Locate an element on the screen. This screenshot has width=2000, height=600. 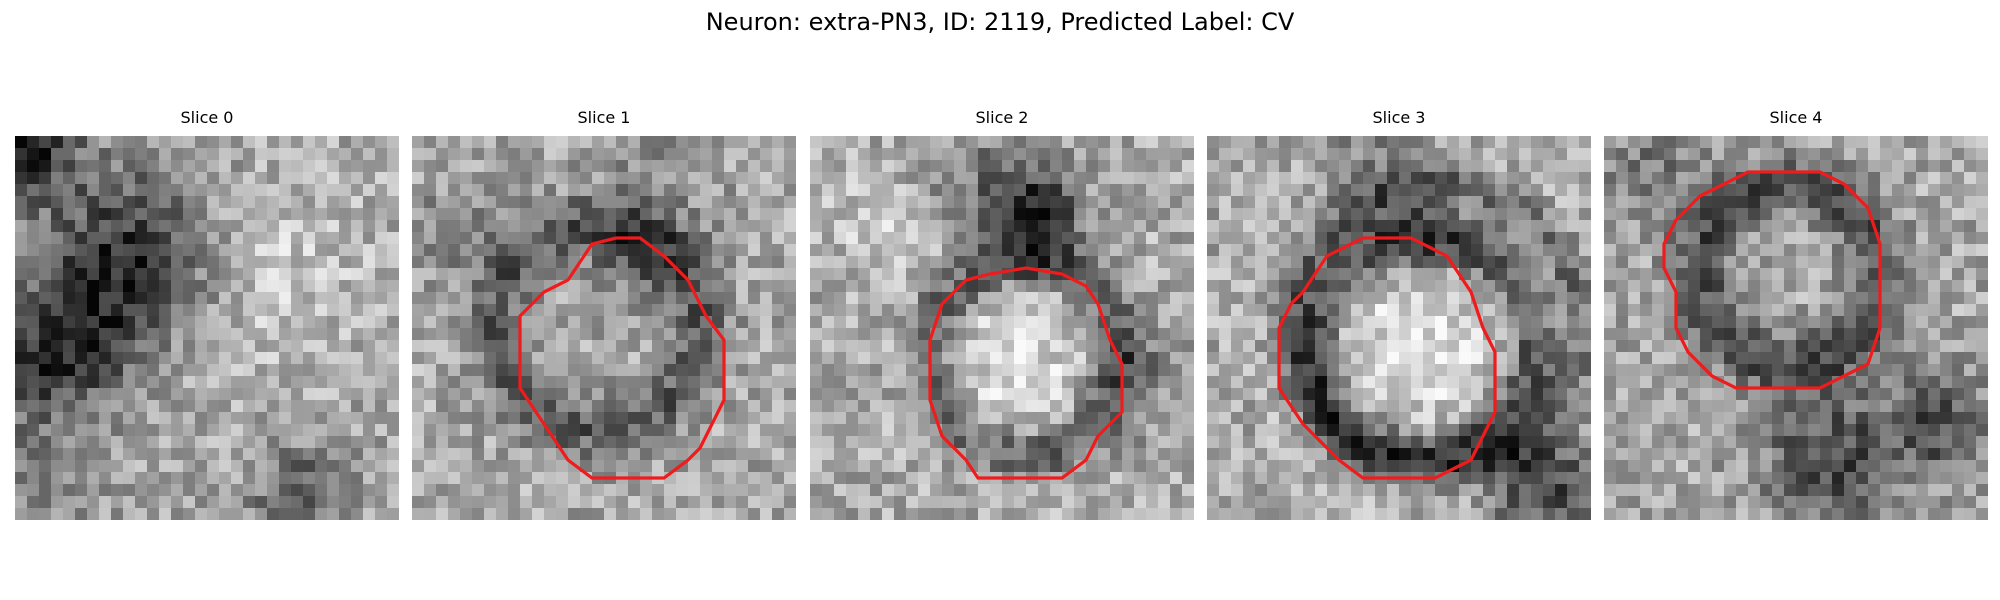
slice-title-0: Slice 0 is located at coordinates (207, 117).